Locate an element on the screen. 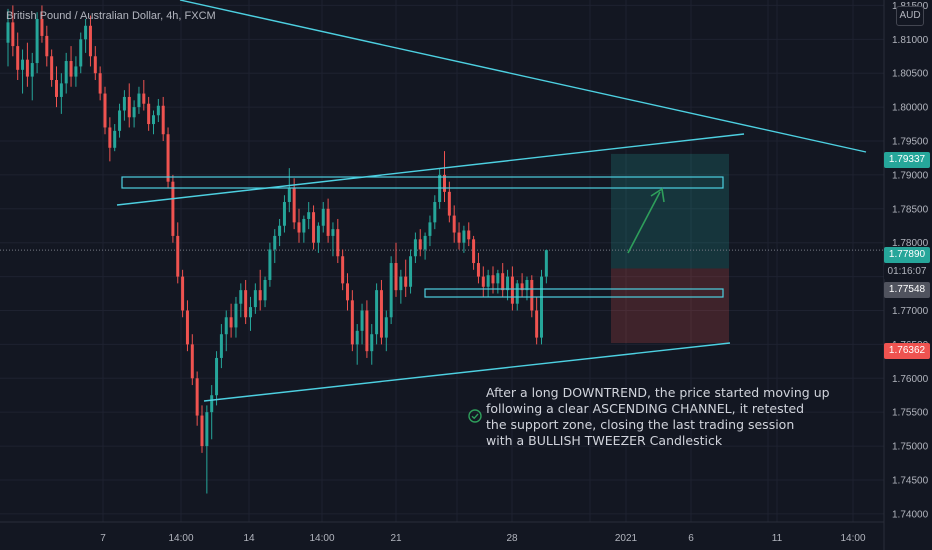 This screenshot has height=550, width=932. x-tick-label: 7 is located at coordinates (103, 538).